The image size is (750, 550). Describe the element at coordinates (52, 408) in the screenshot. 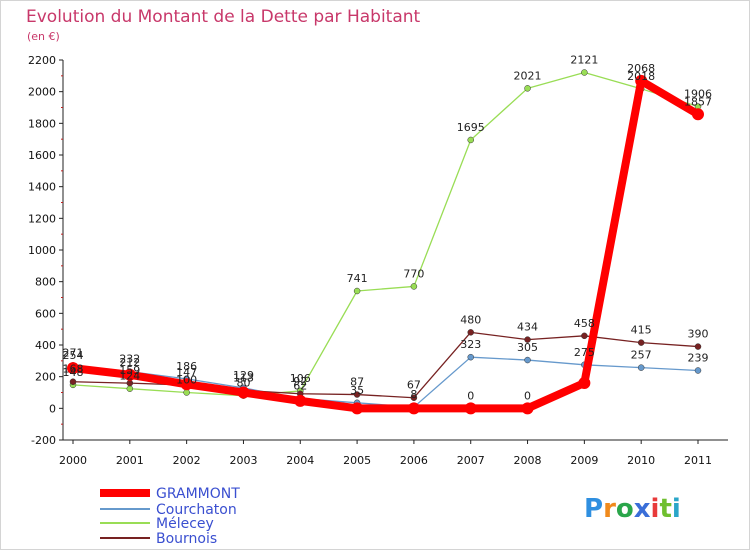

I see `y-tick-label: 0` at that location.